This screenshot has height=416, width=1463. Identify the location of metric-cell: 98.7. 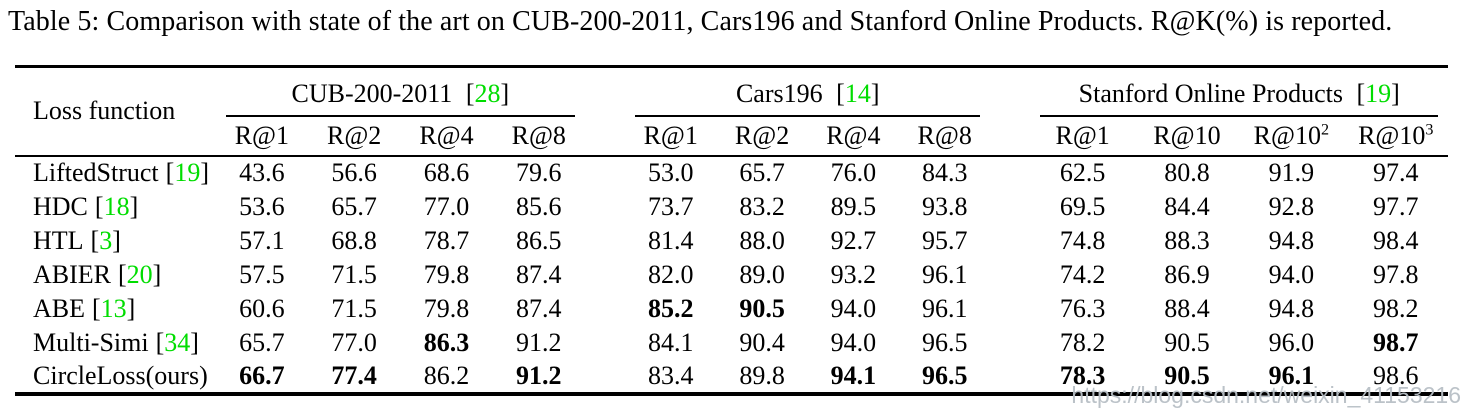
(1396, 342).